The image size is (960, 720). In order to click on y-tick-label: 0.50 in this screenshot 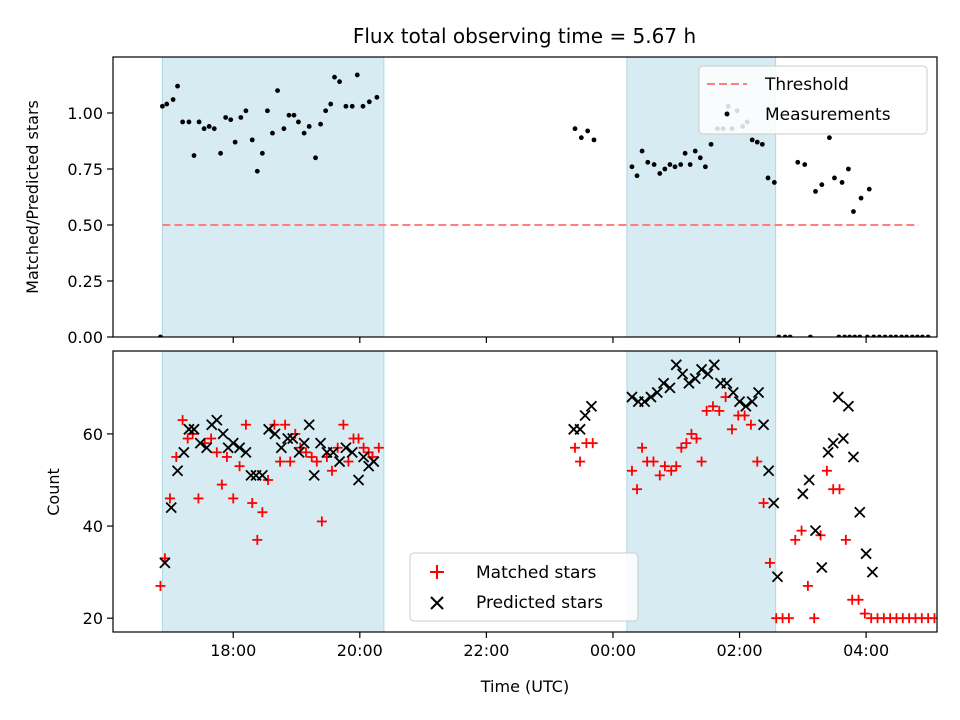, I will do `click(85, 225)`.